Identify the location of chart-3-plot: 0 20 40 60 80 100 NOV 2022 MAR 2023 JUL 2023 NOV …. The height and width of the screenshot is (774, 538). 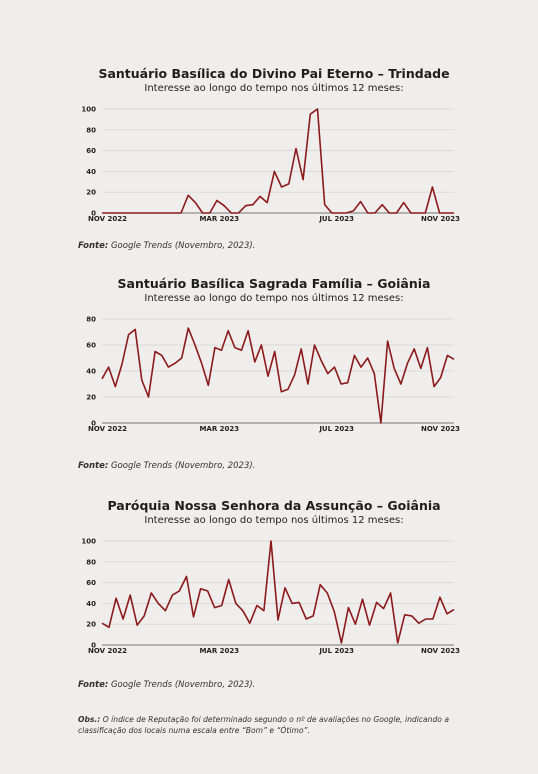
(270, 597).